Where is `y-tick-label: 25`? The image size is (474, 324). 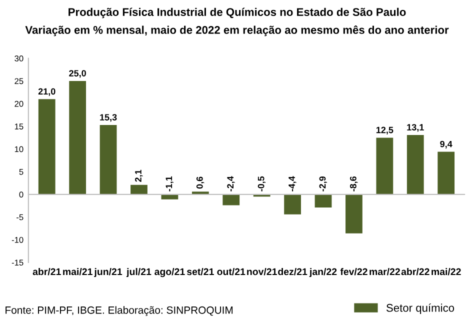
y-tick-label: 25 is located at coordinates (19, 81).